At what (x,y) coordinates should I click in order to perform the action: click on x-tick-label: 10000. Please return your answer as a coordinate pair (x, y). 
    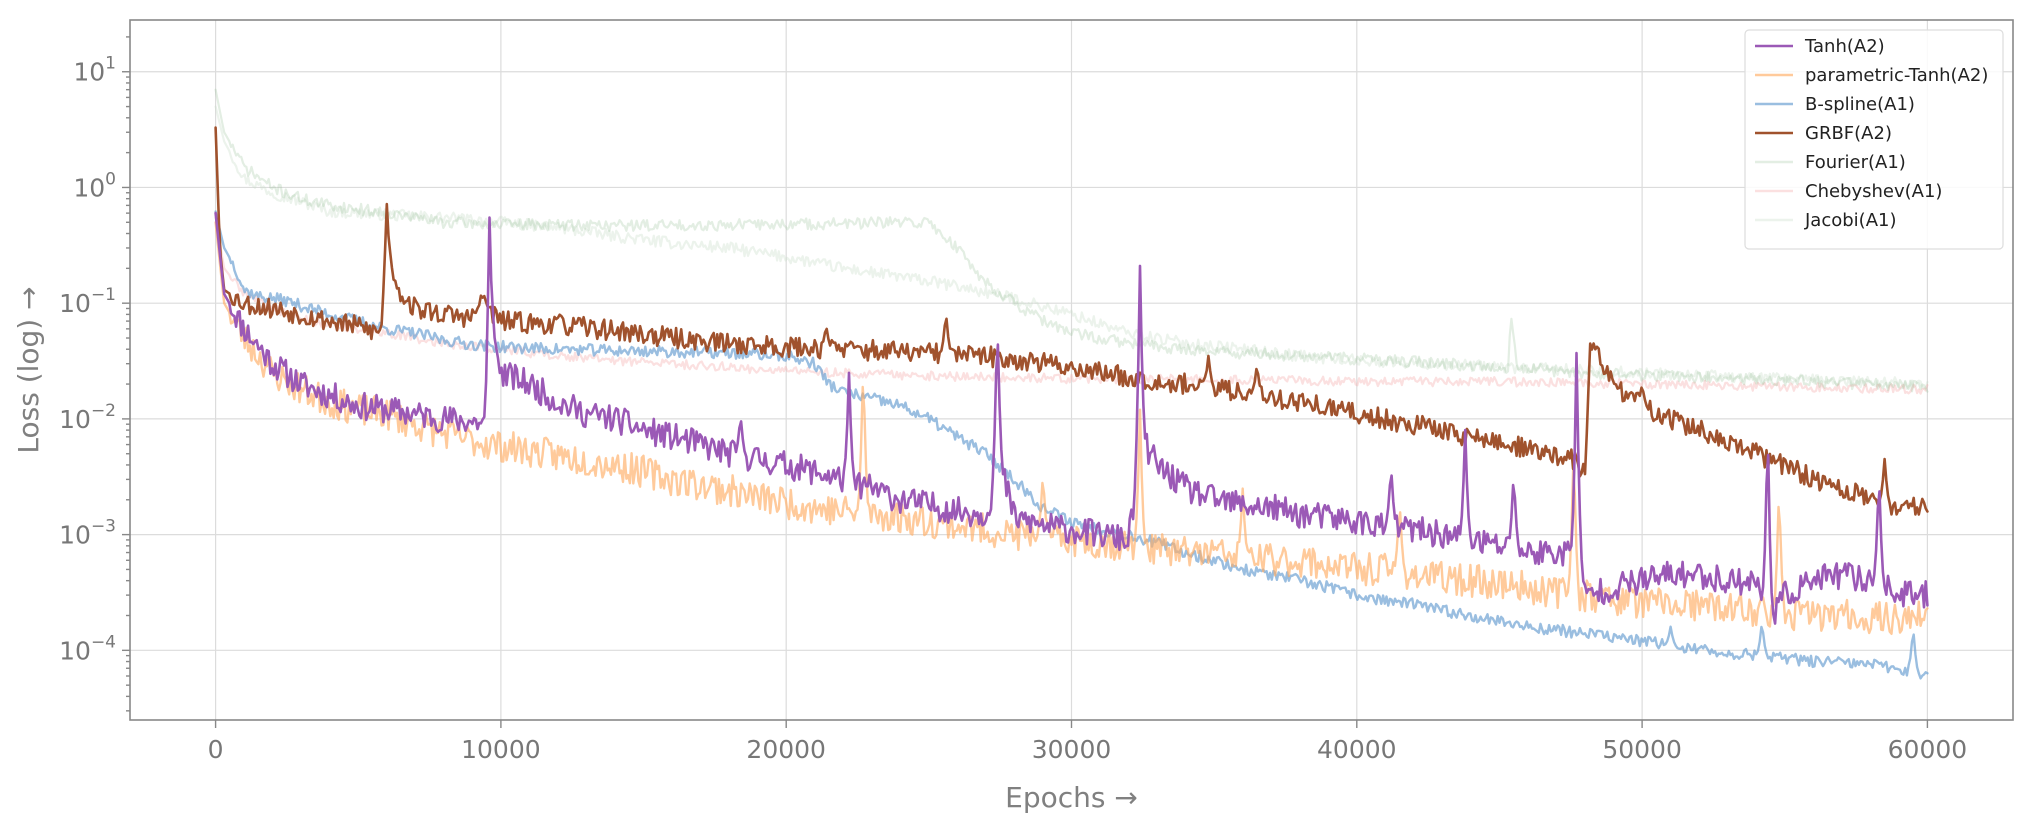
    Looking at the image, I should click on (501, 749).